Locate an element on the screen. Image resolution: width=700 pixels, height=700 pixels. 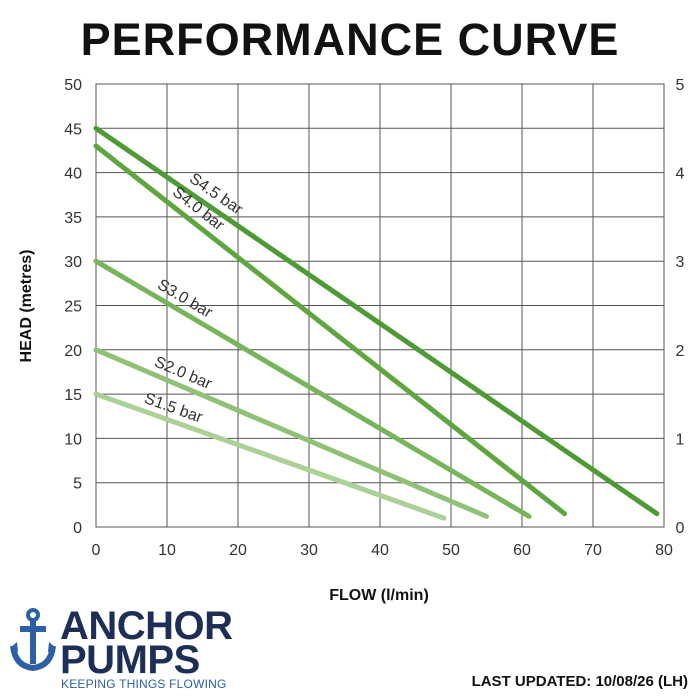
brand-tagline: KEEPING THINGS FLOWING is located at coordinates (144, 684).